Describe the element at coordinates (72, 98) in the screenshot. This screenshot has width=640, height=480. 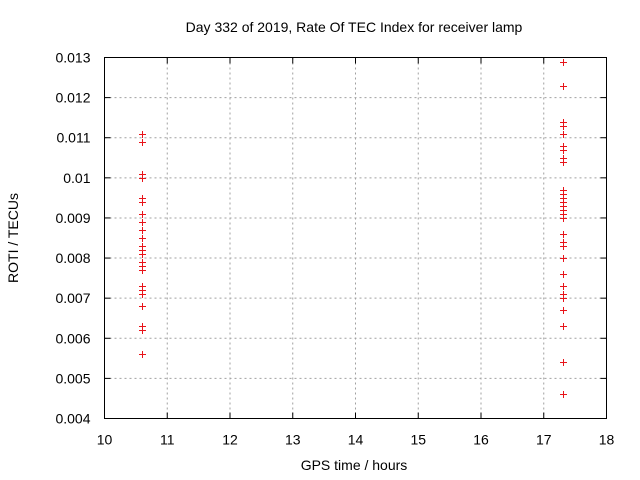
I see `y-tick-label: 0.012` at that location.